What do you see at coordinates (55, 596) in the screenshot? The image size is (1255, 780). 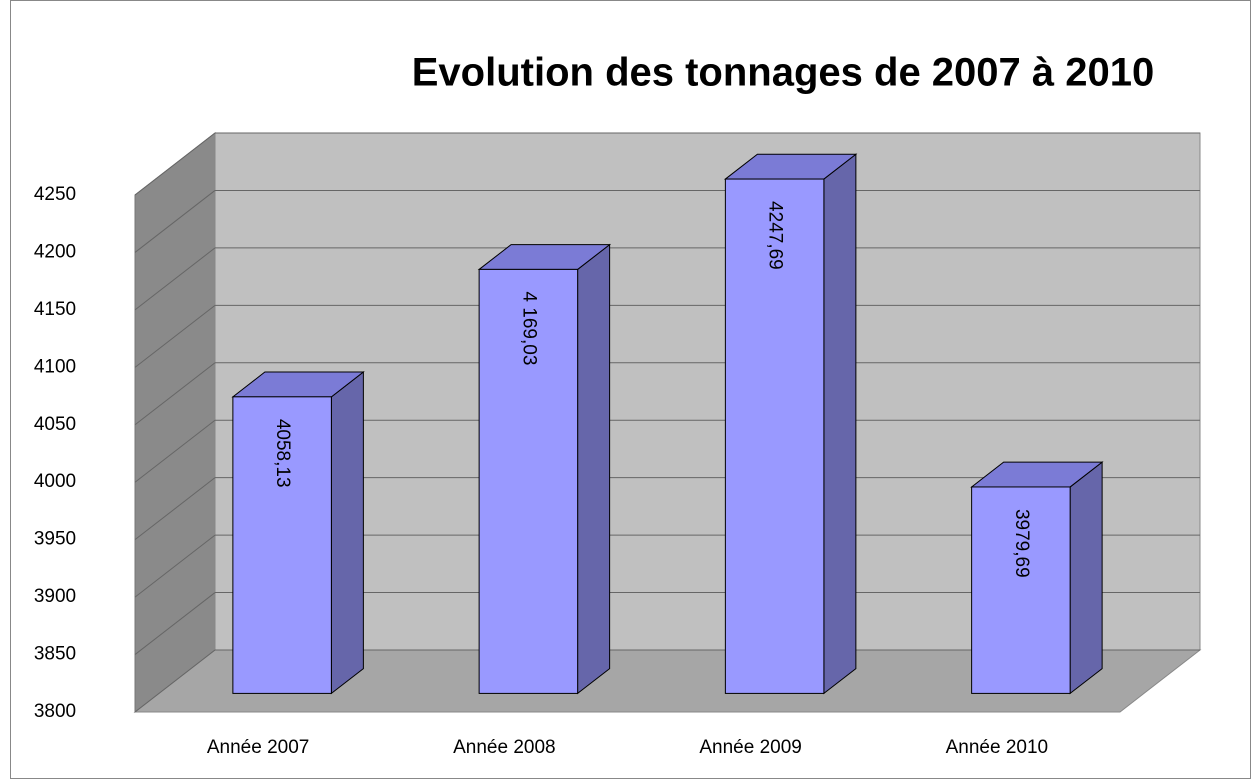 I see `y-tick-label: 3900` at bounding box center [55, 596].